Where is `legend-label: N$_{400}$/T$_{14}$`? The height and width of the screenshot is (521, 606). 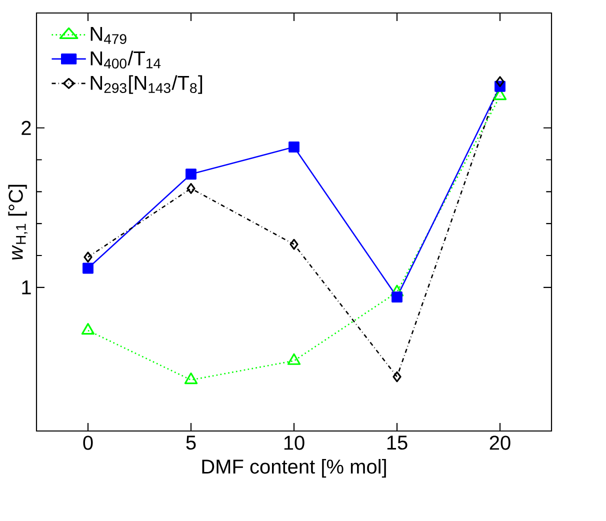
legend-label: N$_{400}$/T$_{14}$ is located at coordinates (125, 59).